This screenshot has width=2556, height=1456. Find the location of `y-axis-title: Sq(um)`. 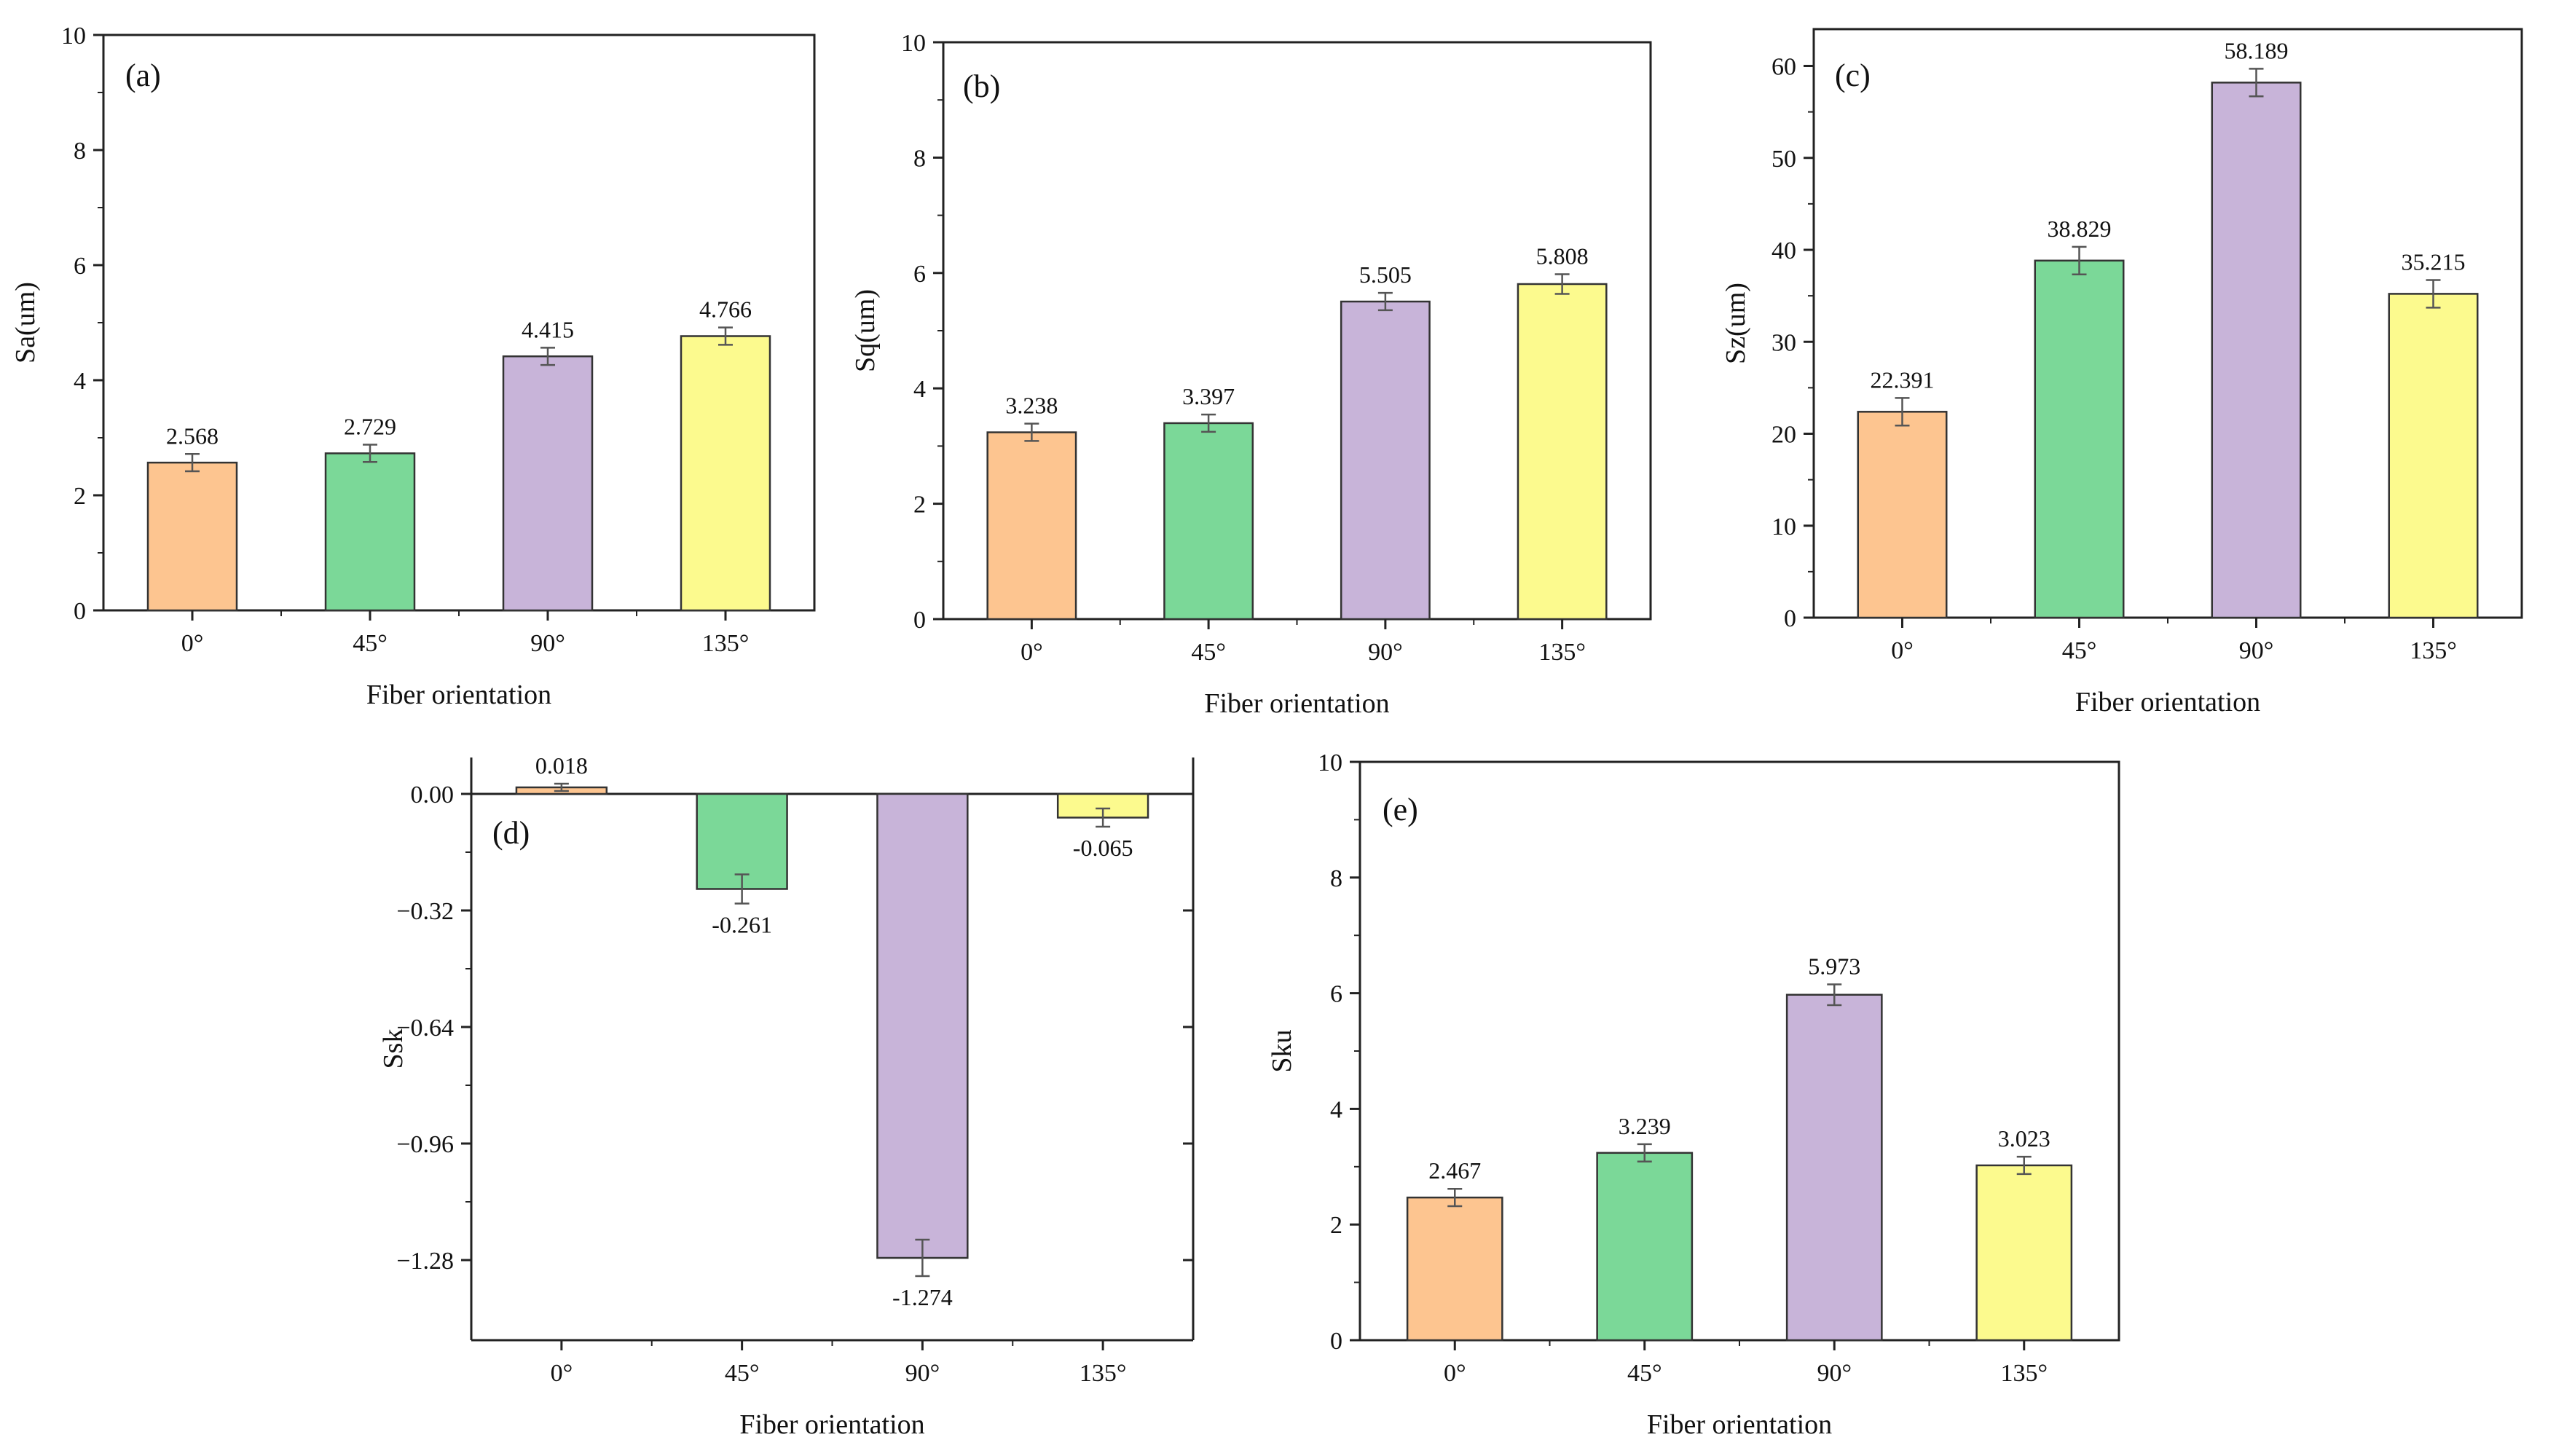

y-axis-title: Sq(um) is located at coordinates (865, 330).